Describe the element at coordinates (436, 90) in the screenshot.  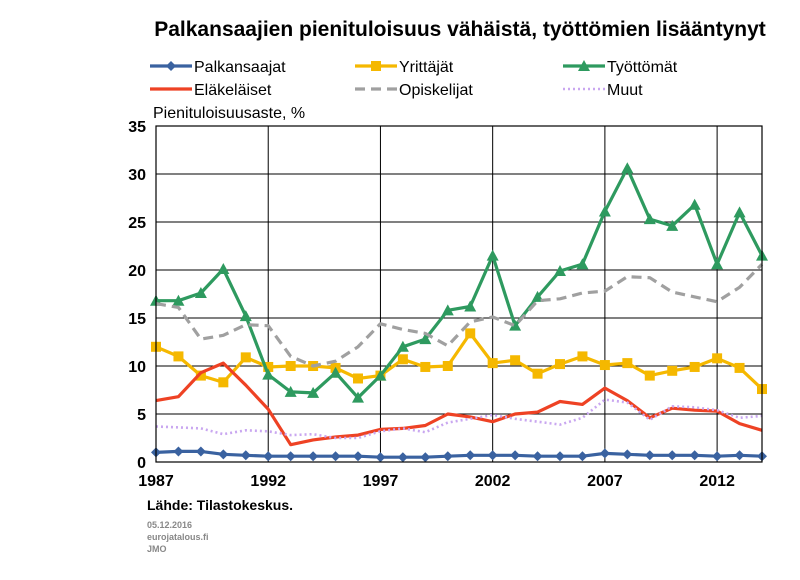
I see `legend-label: Opiskelijat` at that location.